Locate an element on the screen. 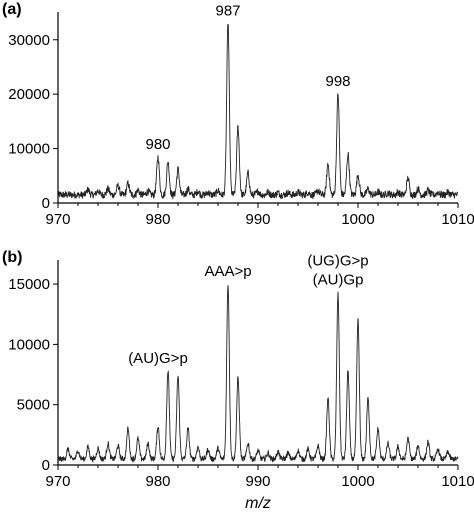 This screenshot has width=474, height=515. peak-annotation: 998 is located at coordinates (337, 81).